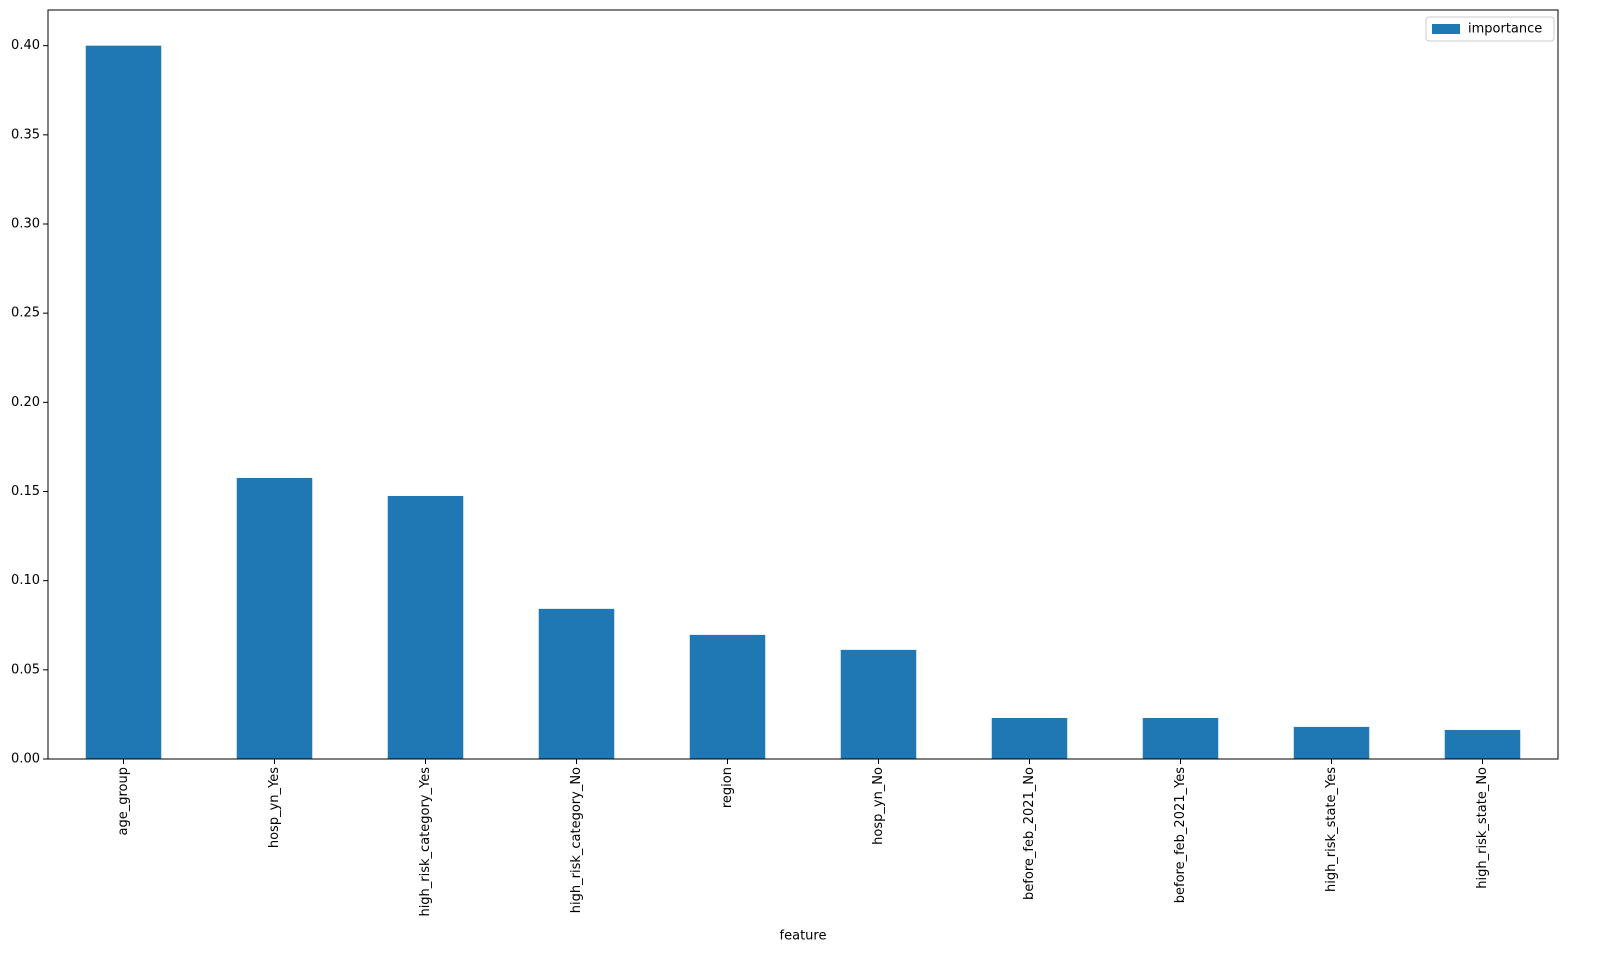 The image size is (1610, 979). Describe the element at coordinates (1180, 835) in the screenshot. I see `x-tick-label: before_feb_2021_Yes` at that location.